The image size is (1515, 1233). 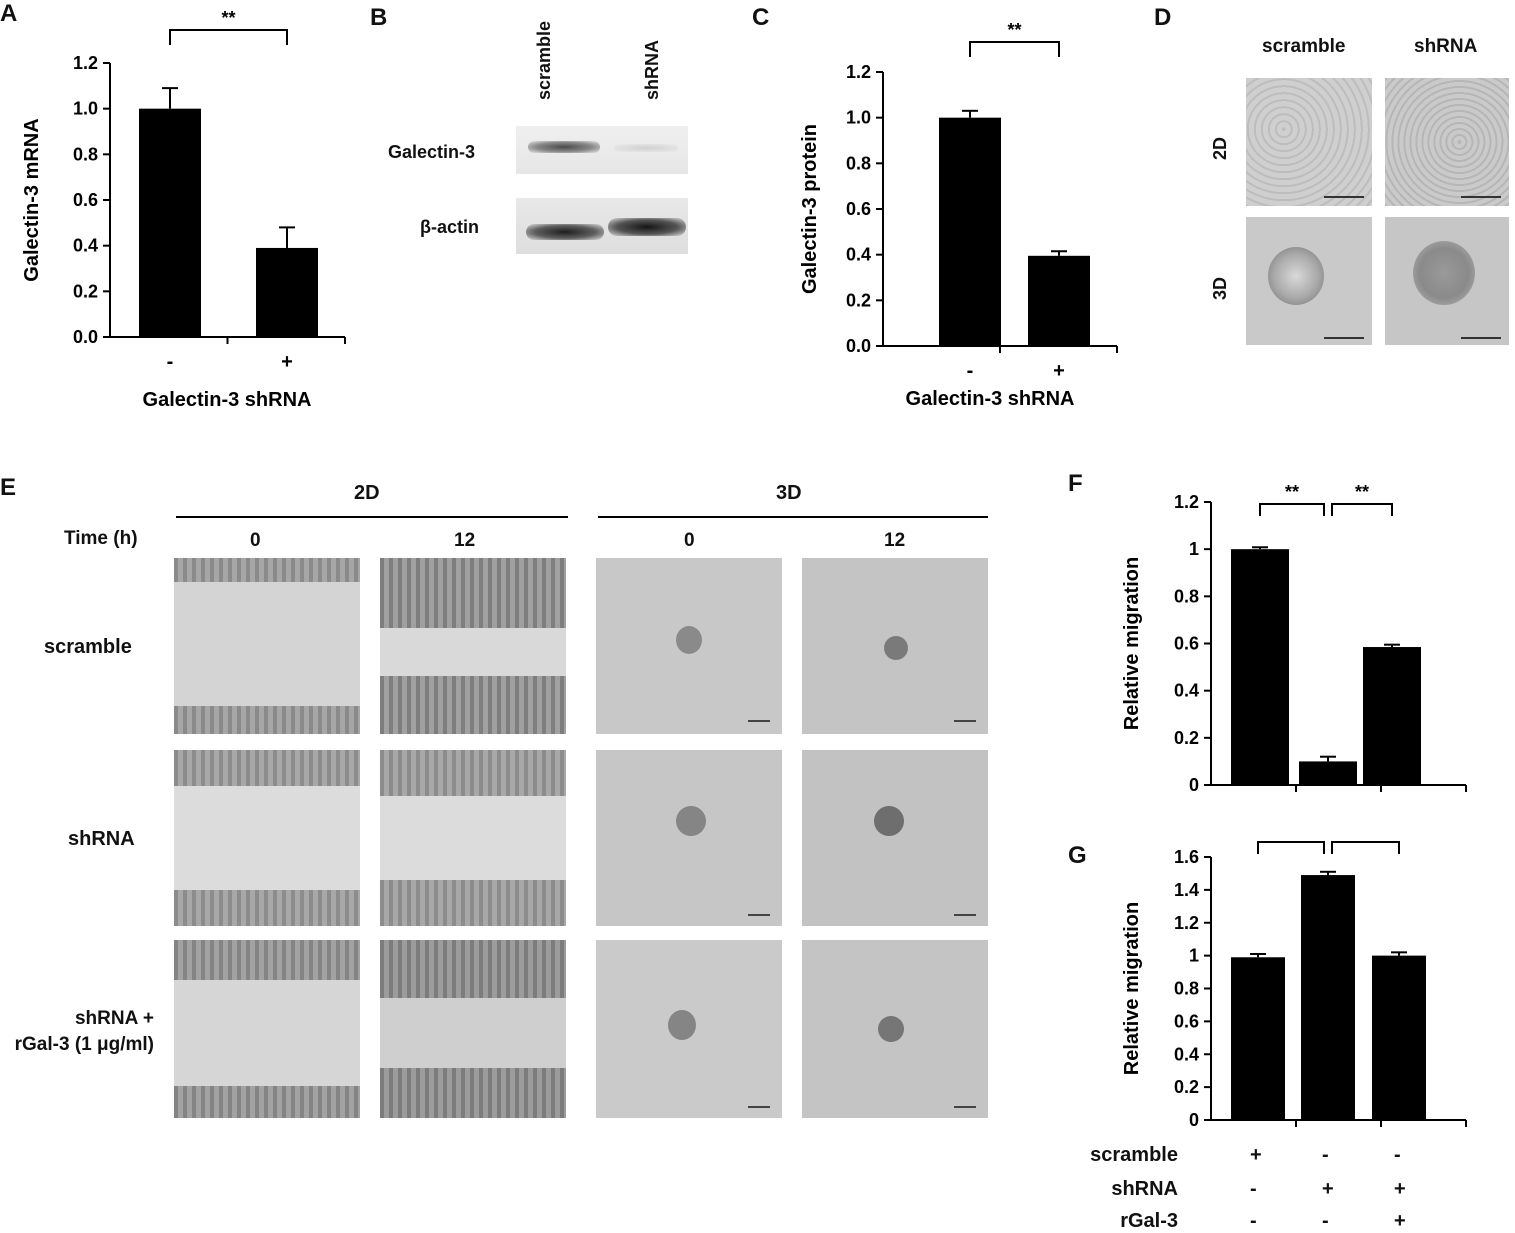 I want to click on image-3d-rgal3-12h, so click(x=895, y=1029).